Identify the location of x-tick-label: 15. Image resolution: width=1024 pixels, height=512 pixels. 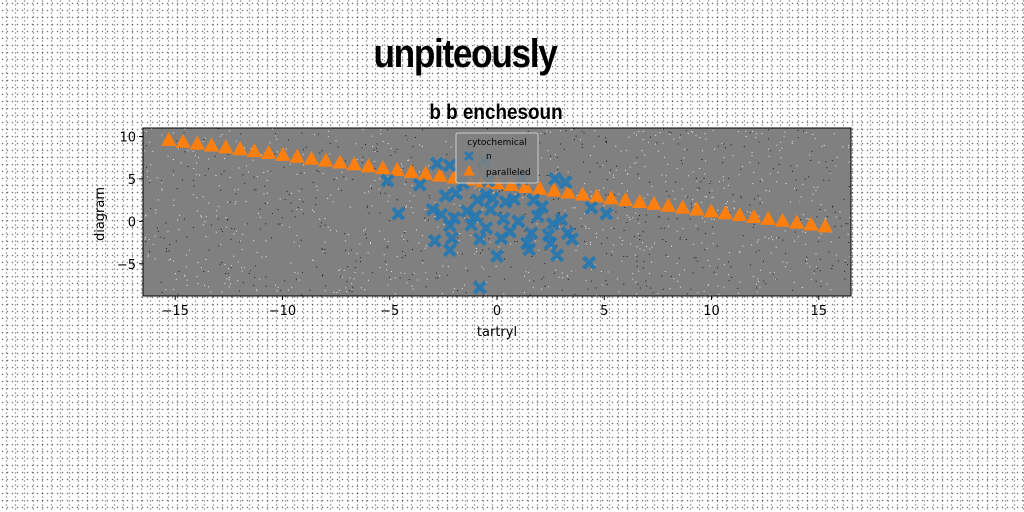
(819, 311).